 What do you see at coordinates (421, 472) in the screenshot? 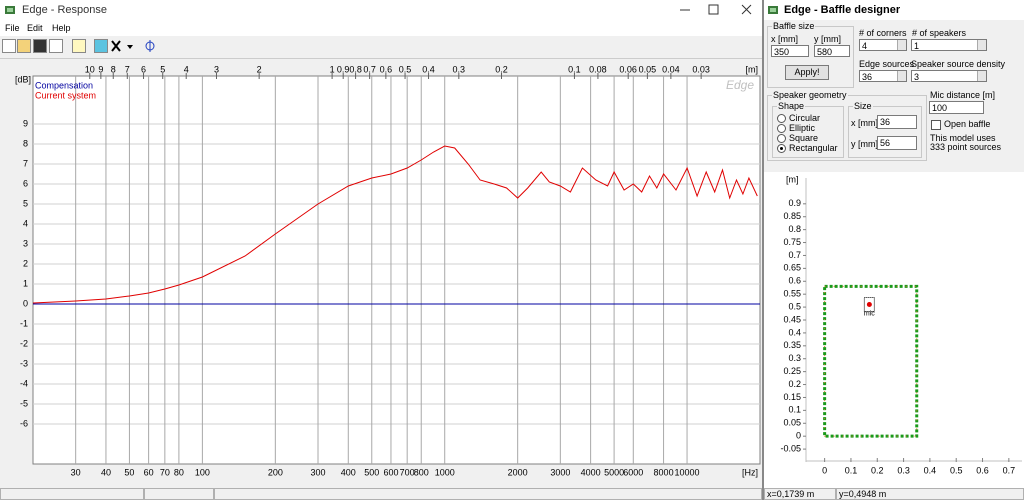
I see `x-tick-label: 800` at bounding box center [421, 472].